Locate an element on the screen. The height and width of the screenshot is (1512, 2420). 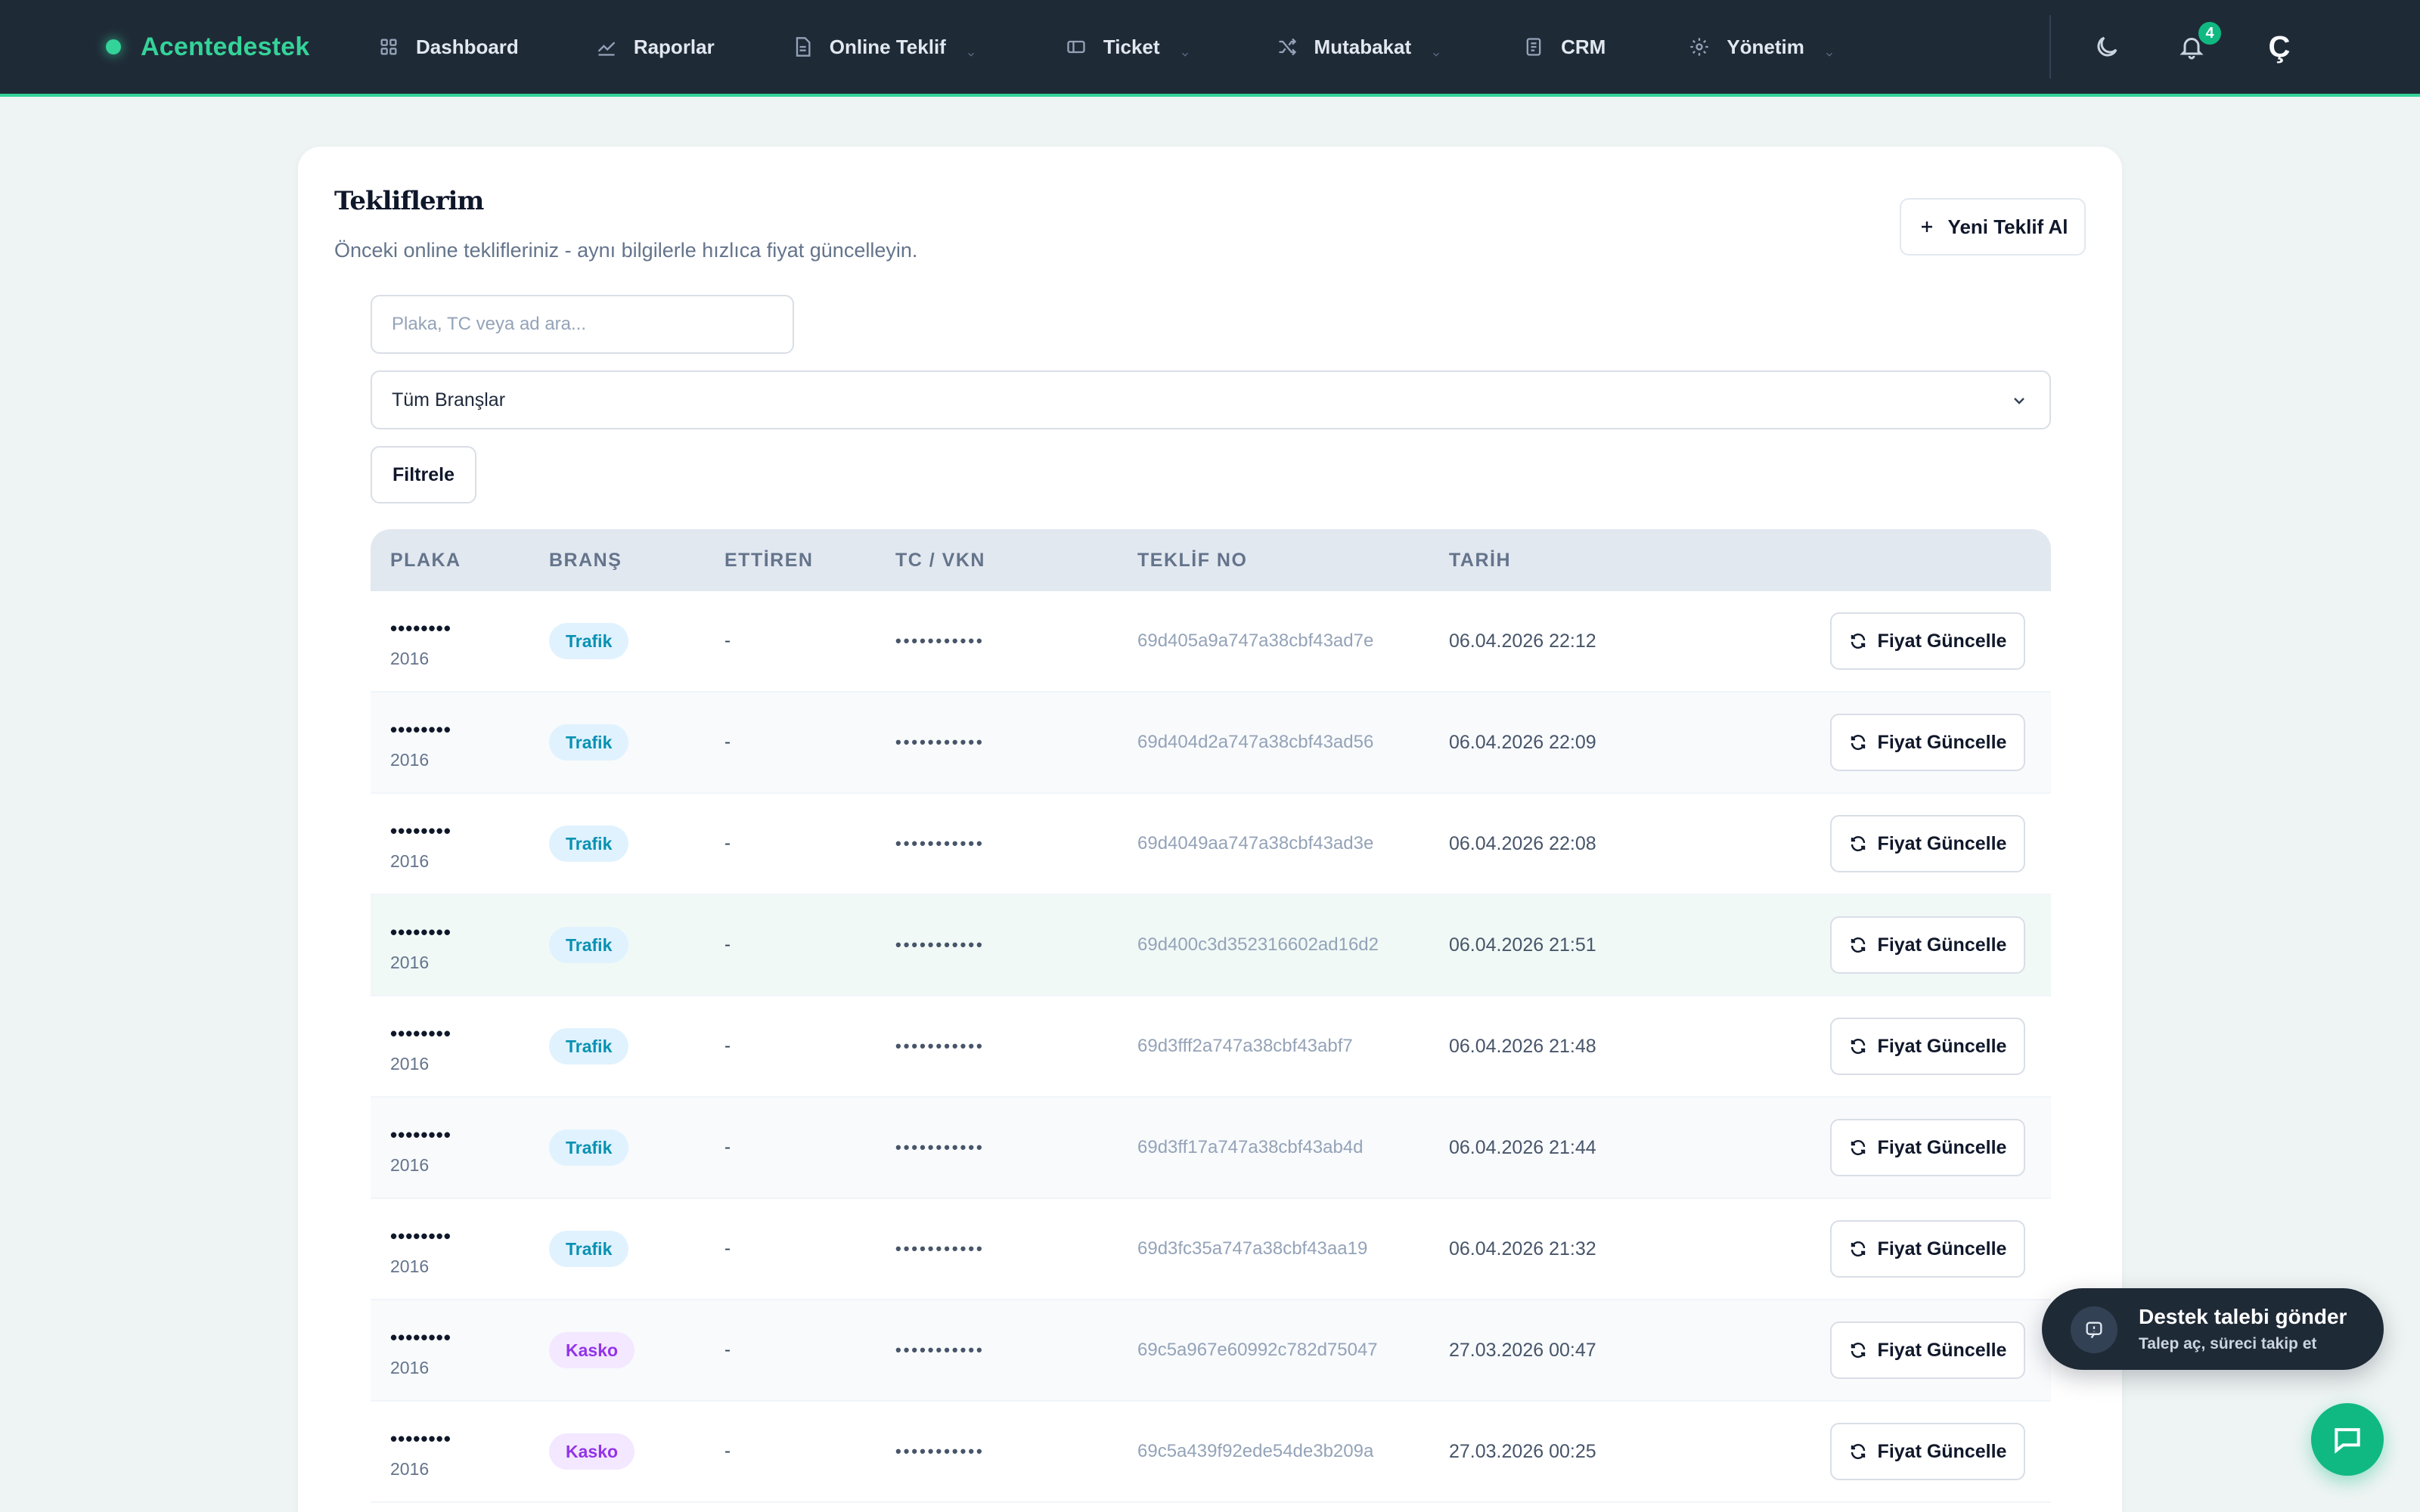
new-quote-button: Yeni Teklif Al is located at coordinates (1993, 227).